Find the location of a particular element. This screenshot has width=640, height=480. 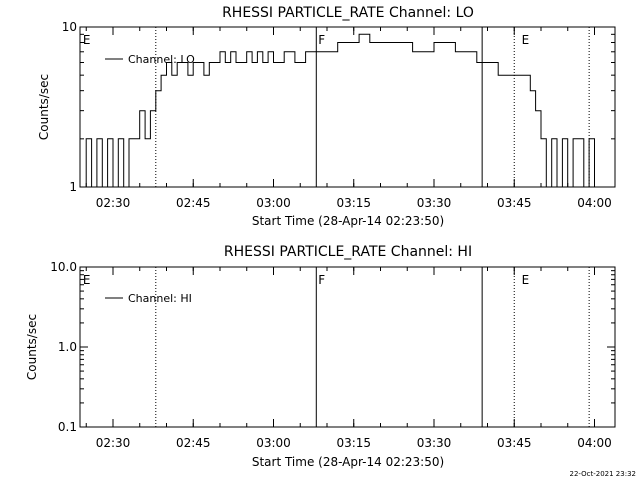

legend: Channel: HI is located at coordinates (148, 298).